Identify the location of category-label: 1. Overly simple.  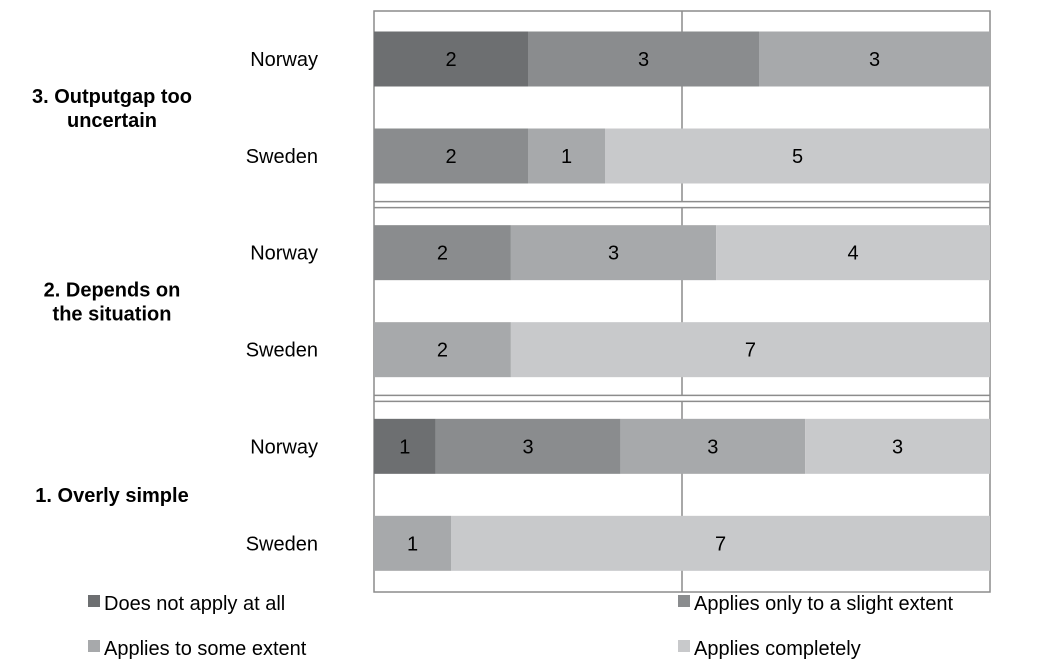
(111, 496).